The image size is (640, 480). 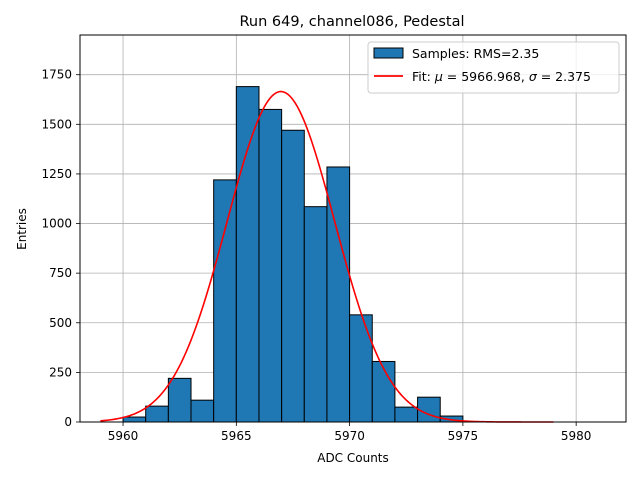 I want to click on y-tick-label: 750, so click(x=60, y=273).